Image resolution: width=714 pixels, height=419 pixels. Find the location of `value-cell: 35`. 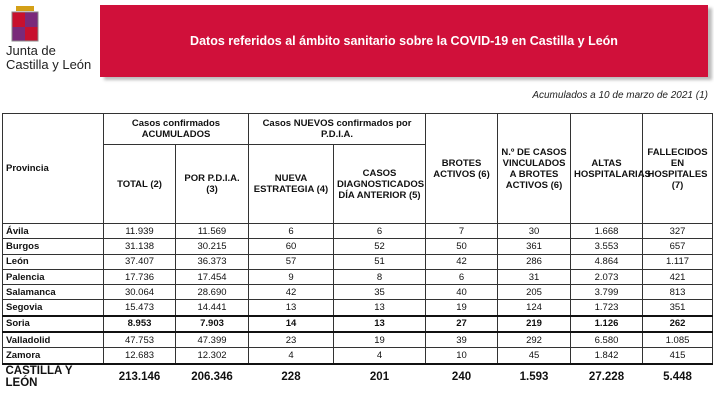

value-cell: 35 is located at coordinates (379, 292).